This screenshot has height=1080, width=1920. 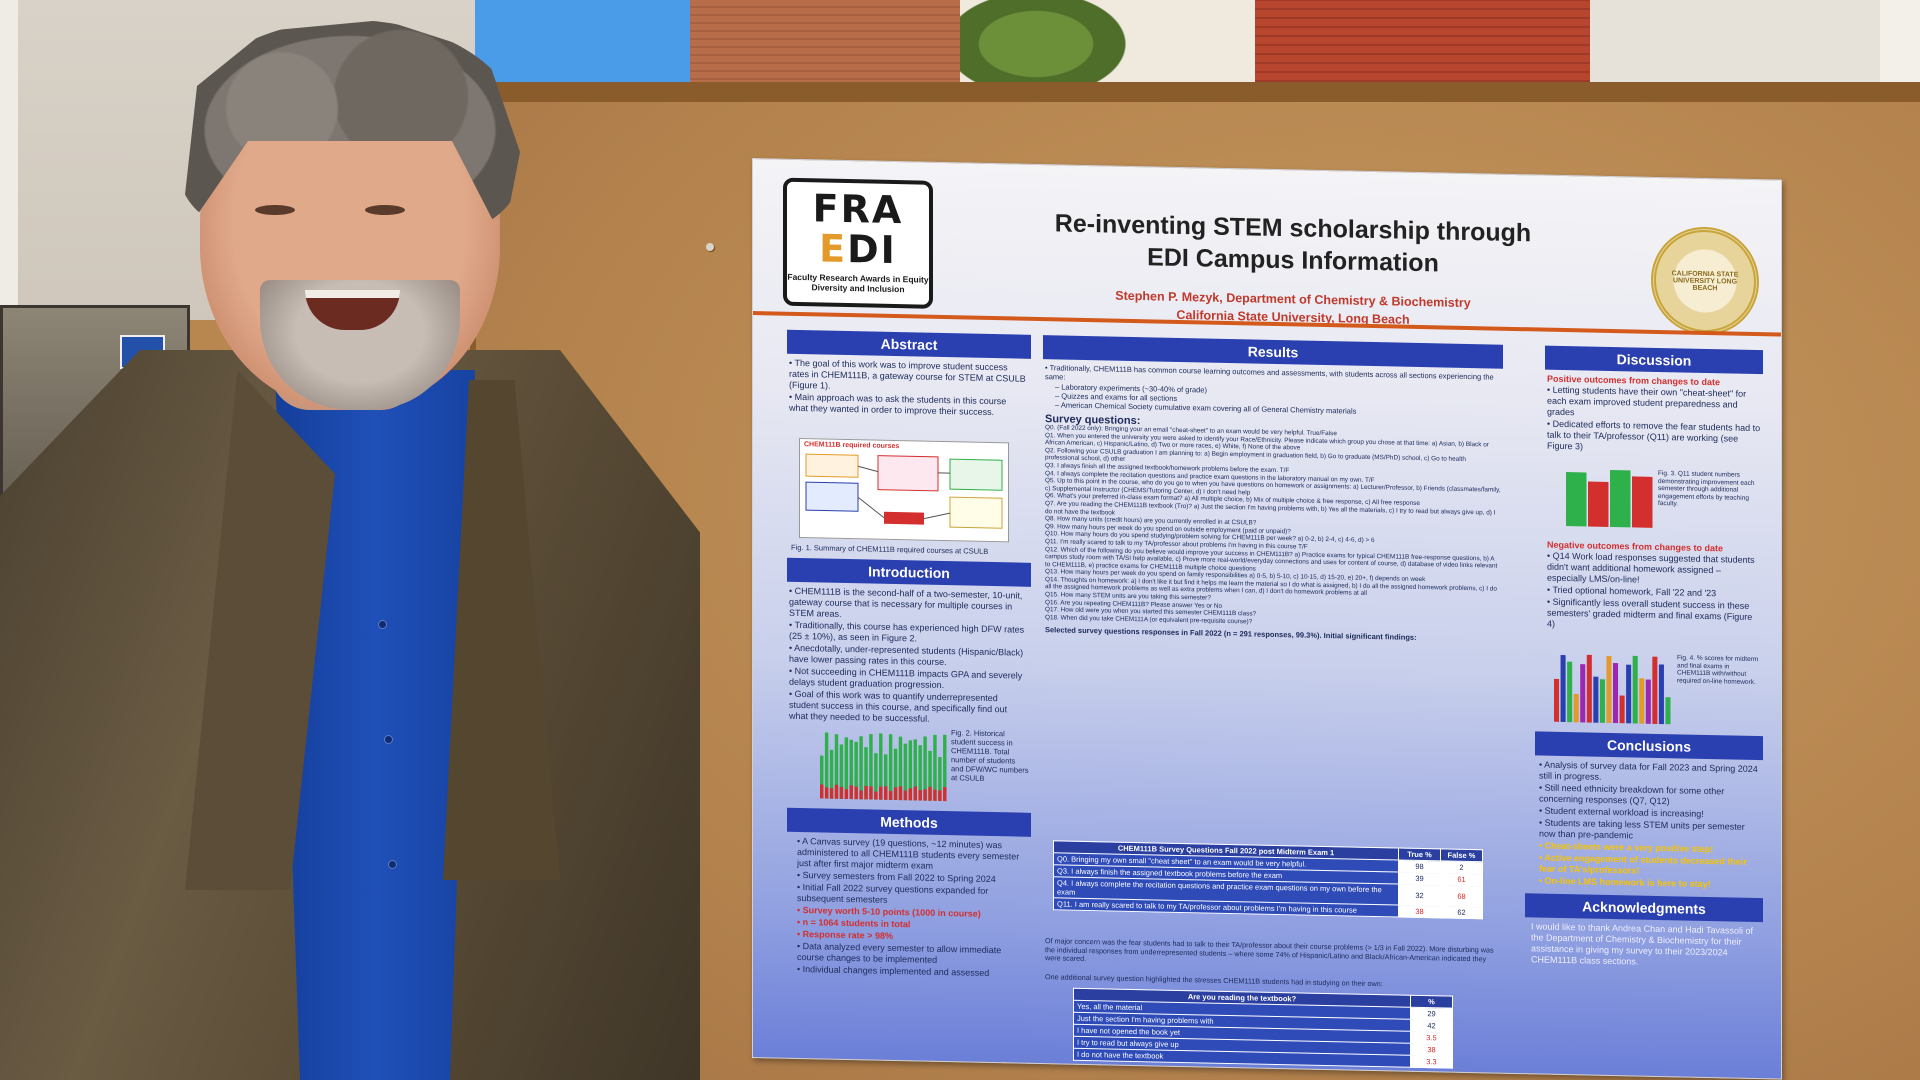 I want to click on seal-text: CALIFORNIA STATE UNIVERSITY LONG BEACH, so click(x=1705, y=280).